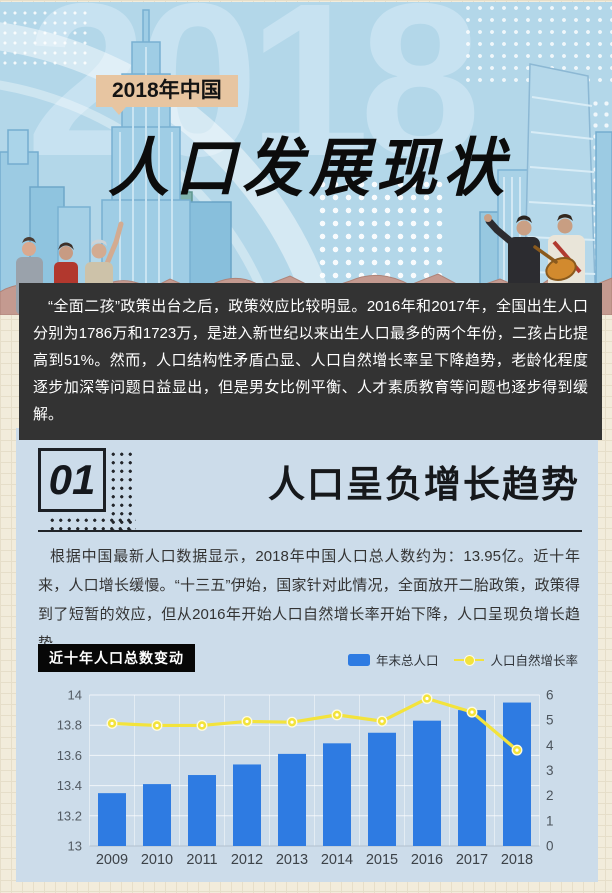  Describe the element at coordinates (534, 661) in the screenshot. I see `legend-line-label: 人口自然增长率` at that location.